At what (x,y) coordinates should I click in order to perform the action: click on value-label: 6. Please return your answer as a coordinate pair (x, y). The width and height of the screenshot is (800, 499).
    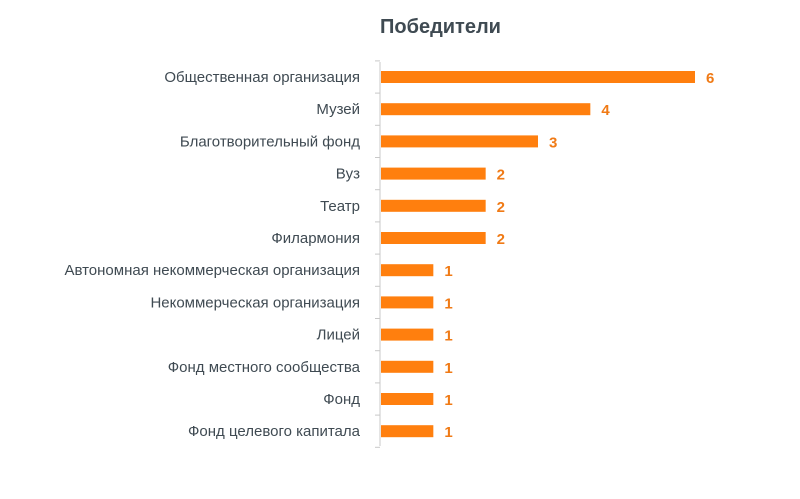
    Looking at the image, I should click on (710, 78).